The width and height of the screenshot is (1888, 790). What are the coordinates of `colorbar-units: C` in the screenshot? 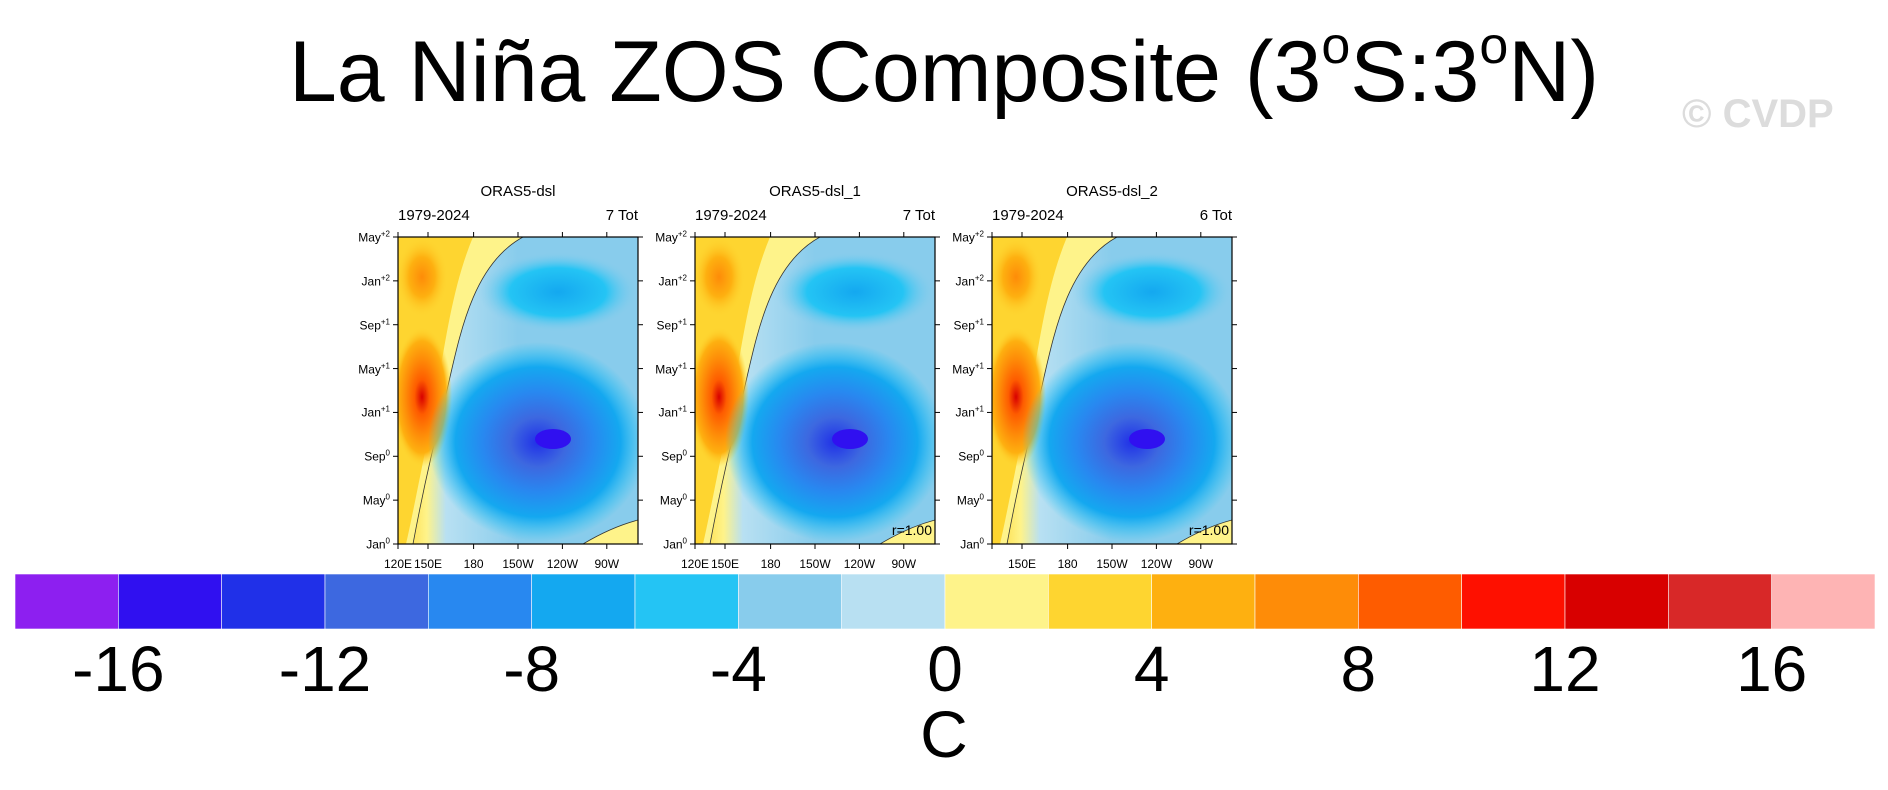 It's located at (944, 734).